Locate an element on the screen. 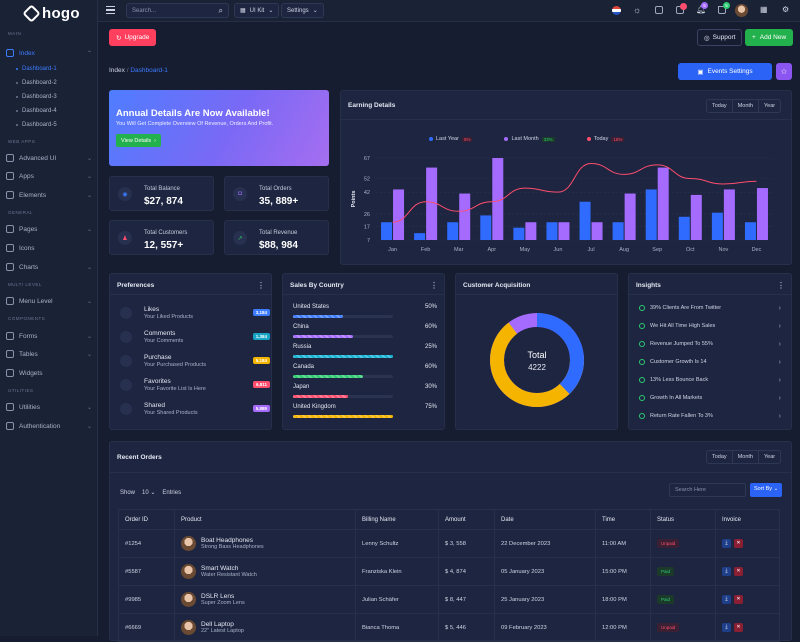  settings-dropdown: Settings ⌄ is located at coordinates (302, 10).